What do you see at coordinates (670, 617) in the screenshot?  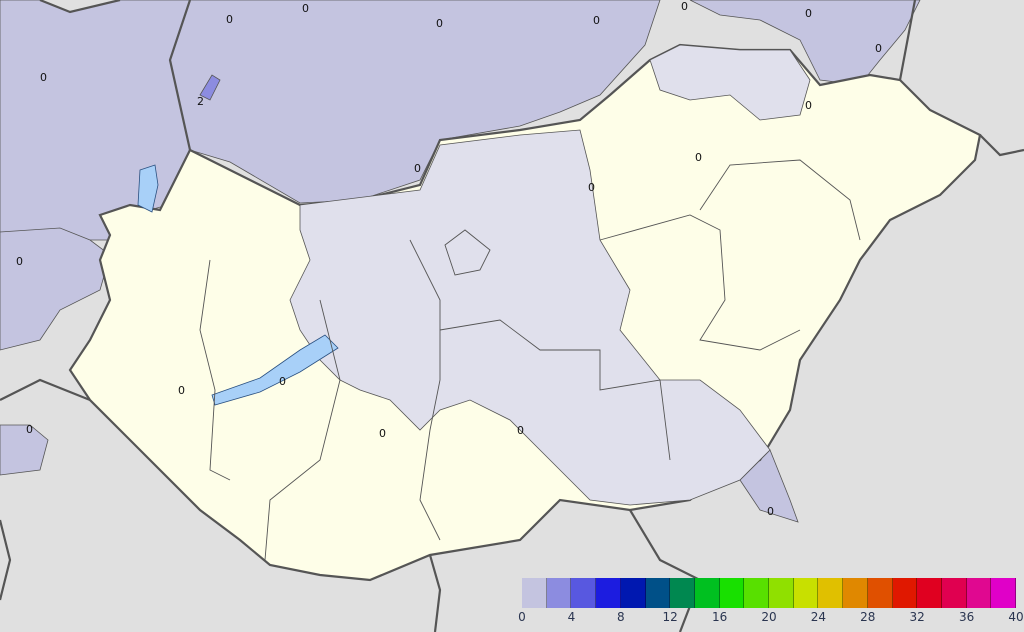 I see `colorbar-tick-label: 12` at bounding box center [670, 617].